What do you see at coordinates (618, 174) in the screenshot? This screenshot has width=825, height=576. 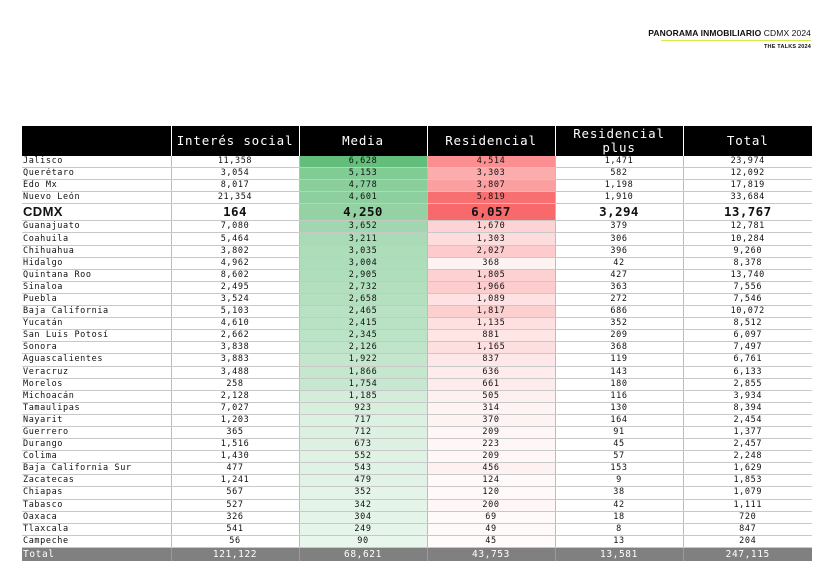 I see `cell-residencial-plus: 582` at bounding box center [618, 174].